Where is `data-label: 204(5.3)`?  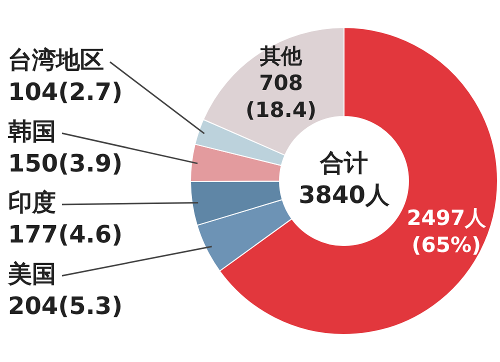 data-label: 204(5.3) is located at coordinates (65, 306).